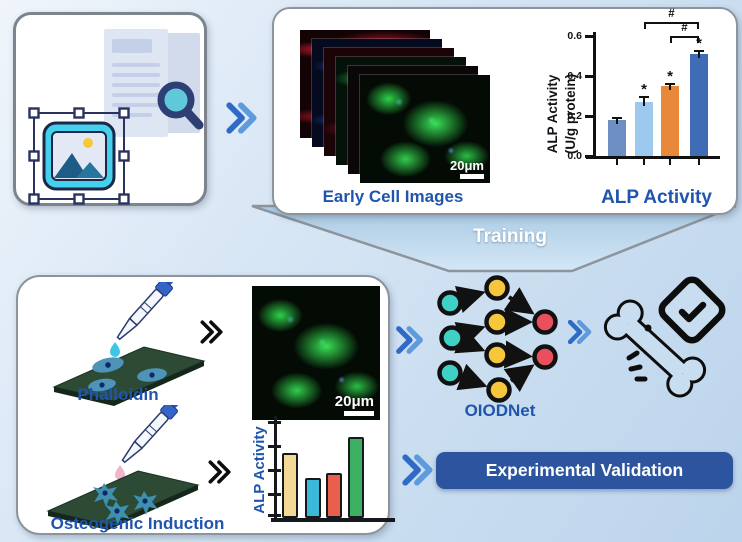 This screenshot has width=742, height=542. What do you see at coordinates (692, 312) in the screenshot?
I see `checkmark-icon` at bounding box center [692, 312].